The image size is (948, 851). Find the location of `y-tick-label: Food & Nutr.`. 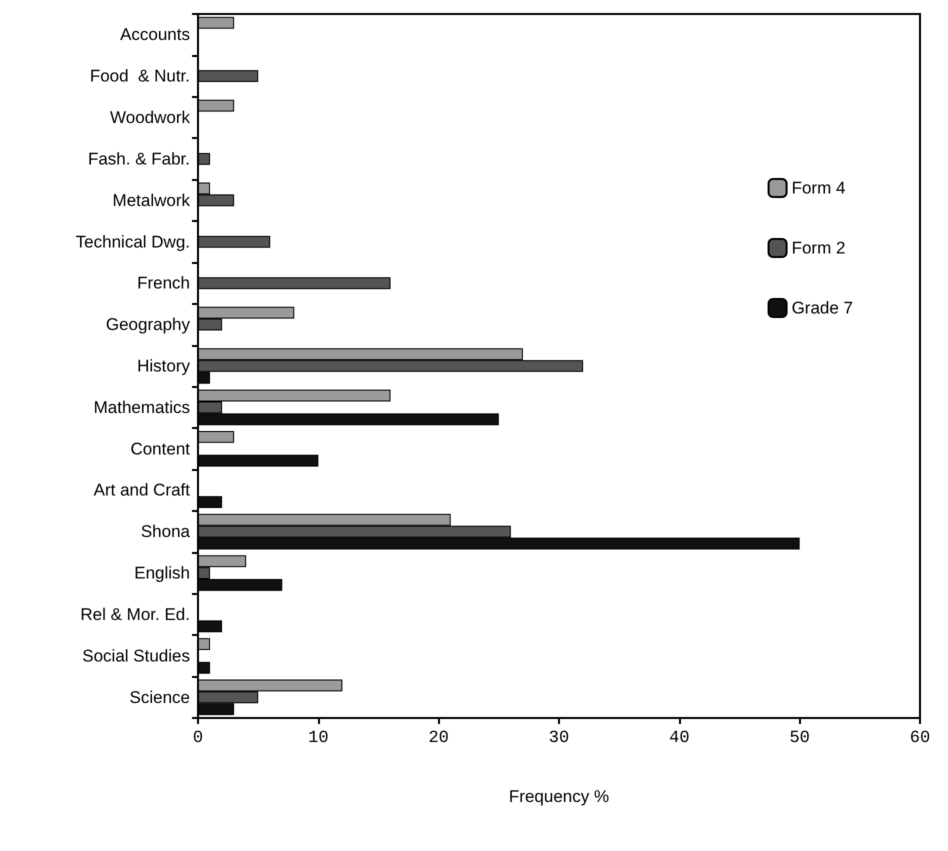

y-tick-label: Food & Nutr. is located at coordinates (140, 76).